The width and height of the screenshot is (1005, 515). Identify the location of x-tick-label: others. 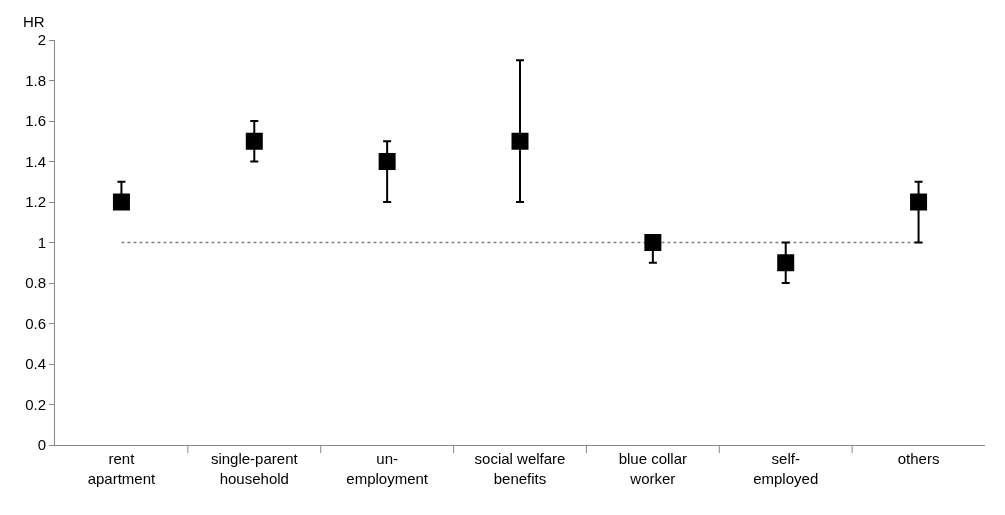
(918, 458).